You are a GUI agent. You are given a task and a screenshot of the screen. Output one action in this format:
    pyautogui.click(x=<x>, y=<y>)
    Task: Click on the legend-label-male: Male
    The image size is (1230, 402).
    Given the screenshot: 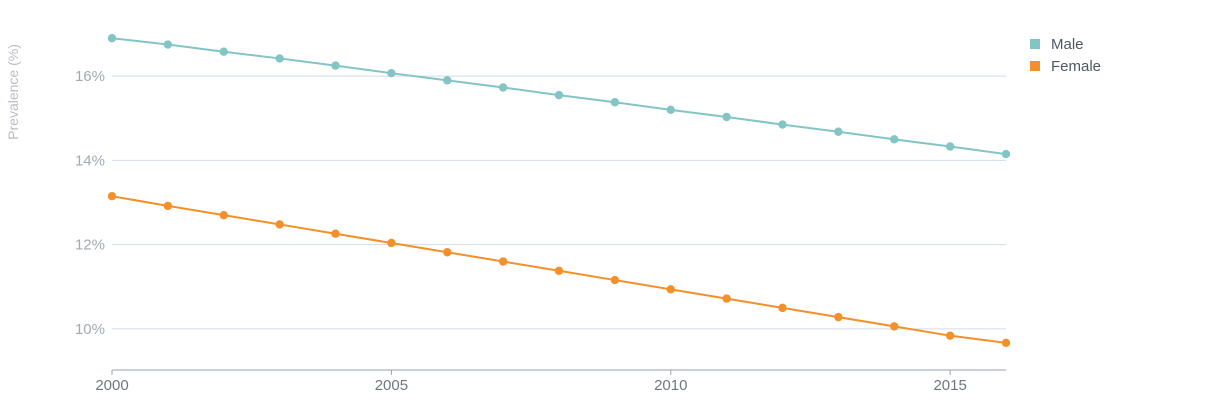 What is the action you would take?
    pyautogui.click(x=1067, y=44)
    